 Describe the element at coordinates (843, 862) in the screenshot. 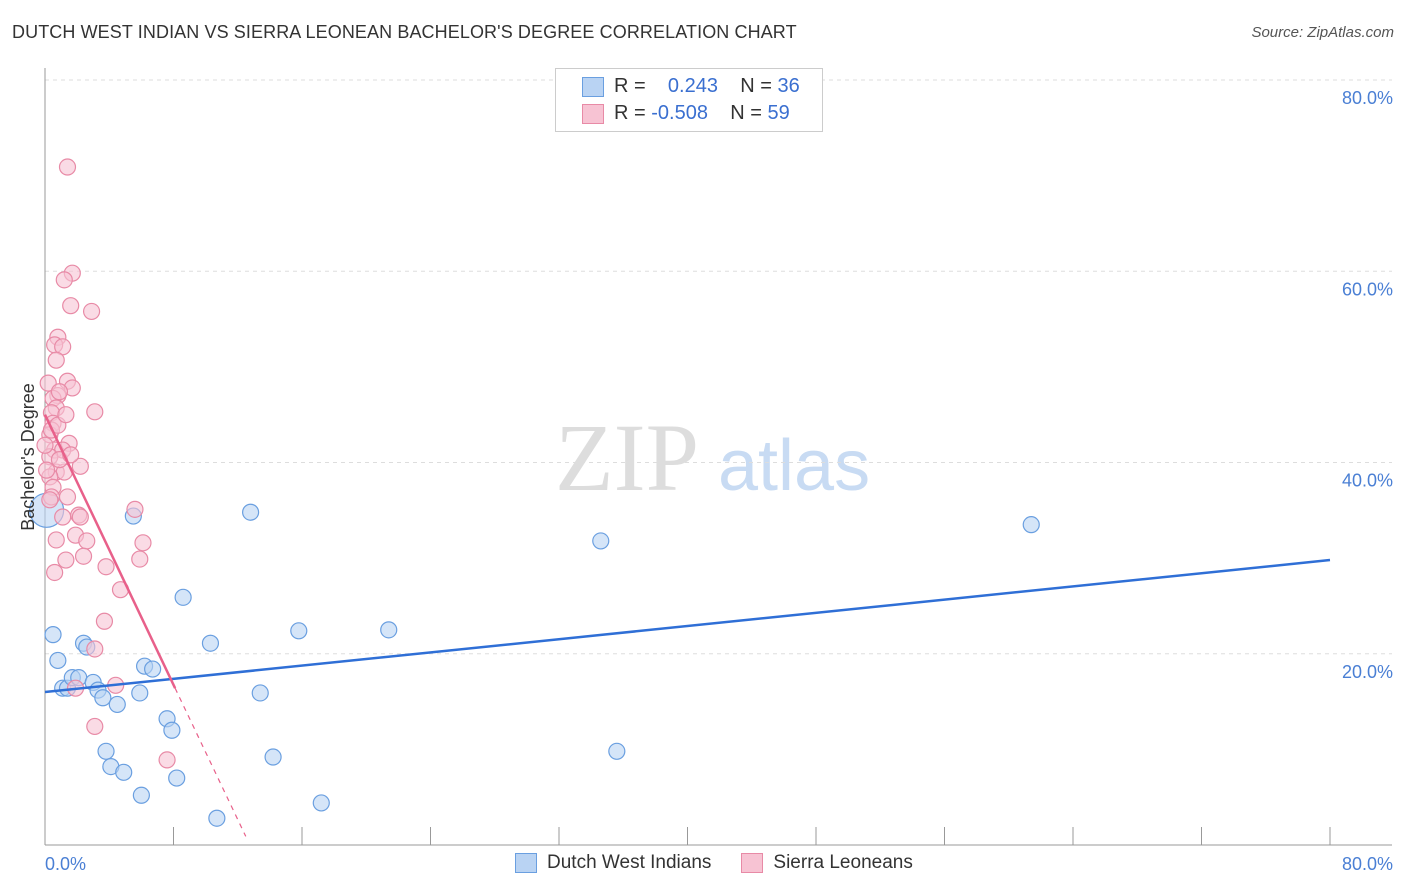

I see `legend-label: Sierra Leoneans` at that location.